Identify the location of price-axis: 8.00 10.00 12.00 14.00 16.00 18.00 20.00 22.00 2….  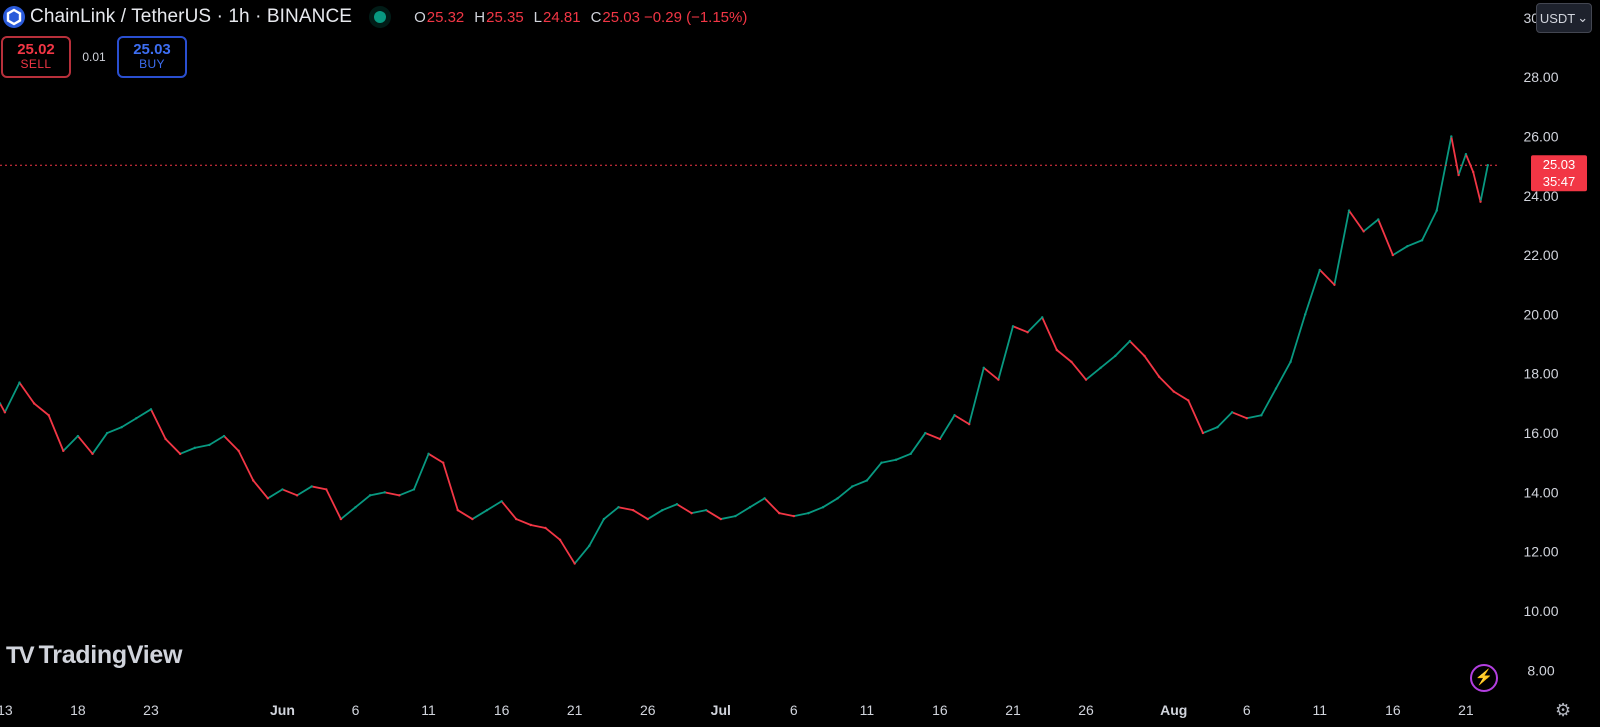
(1540, 344).